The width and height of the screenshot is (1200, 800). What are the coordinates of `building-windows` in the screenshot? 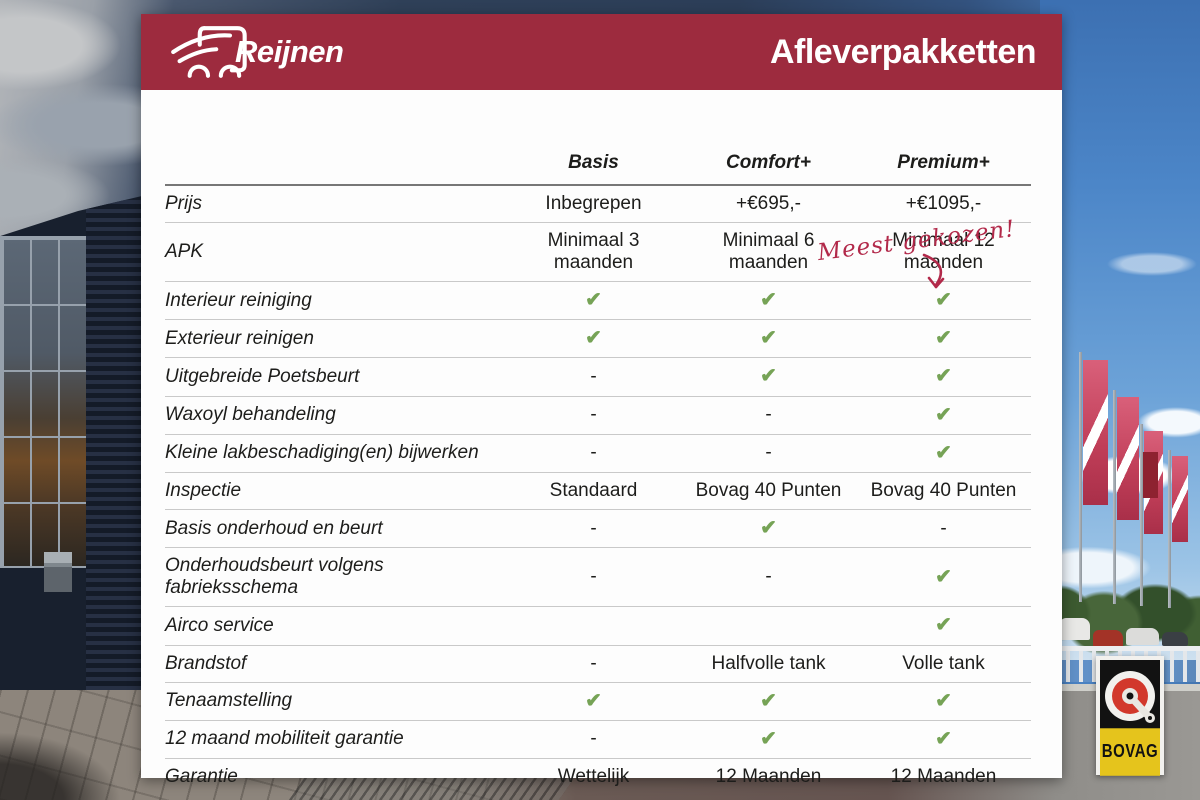 It's located at (44, 402).